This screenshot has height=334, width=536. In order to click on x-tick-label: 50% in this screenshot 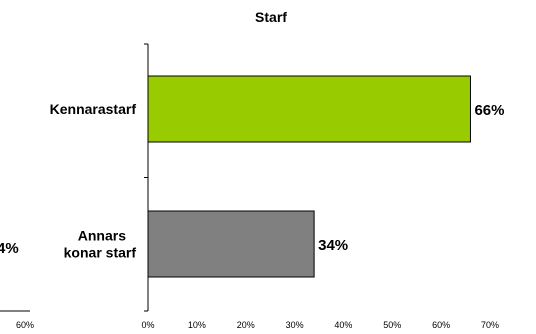, I will do `click(392, 325)`.